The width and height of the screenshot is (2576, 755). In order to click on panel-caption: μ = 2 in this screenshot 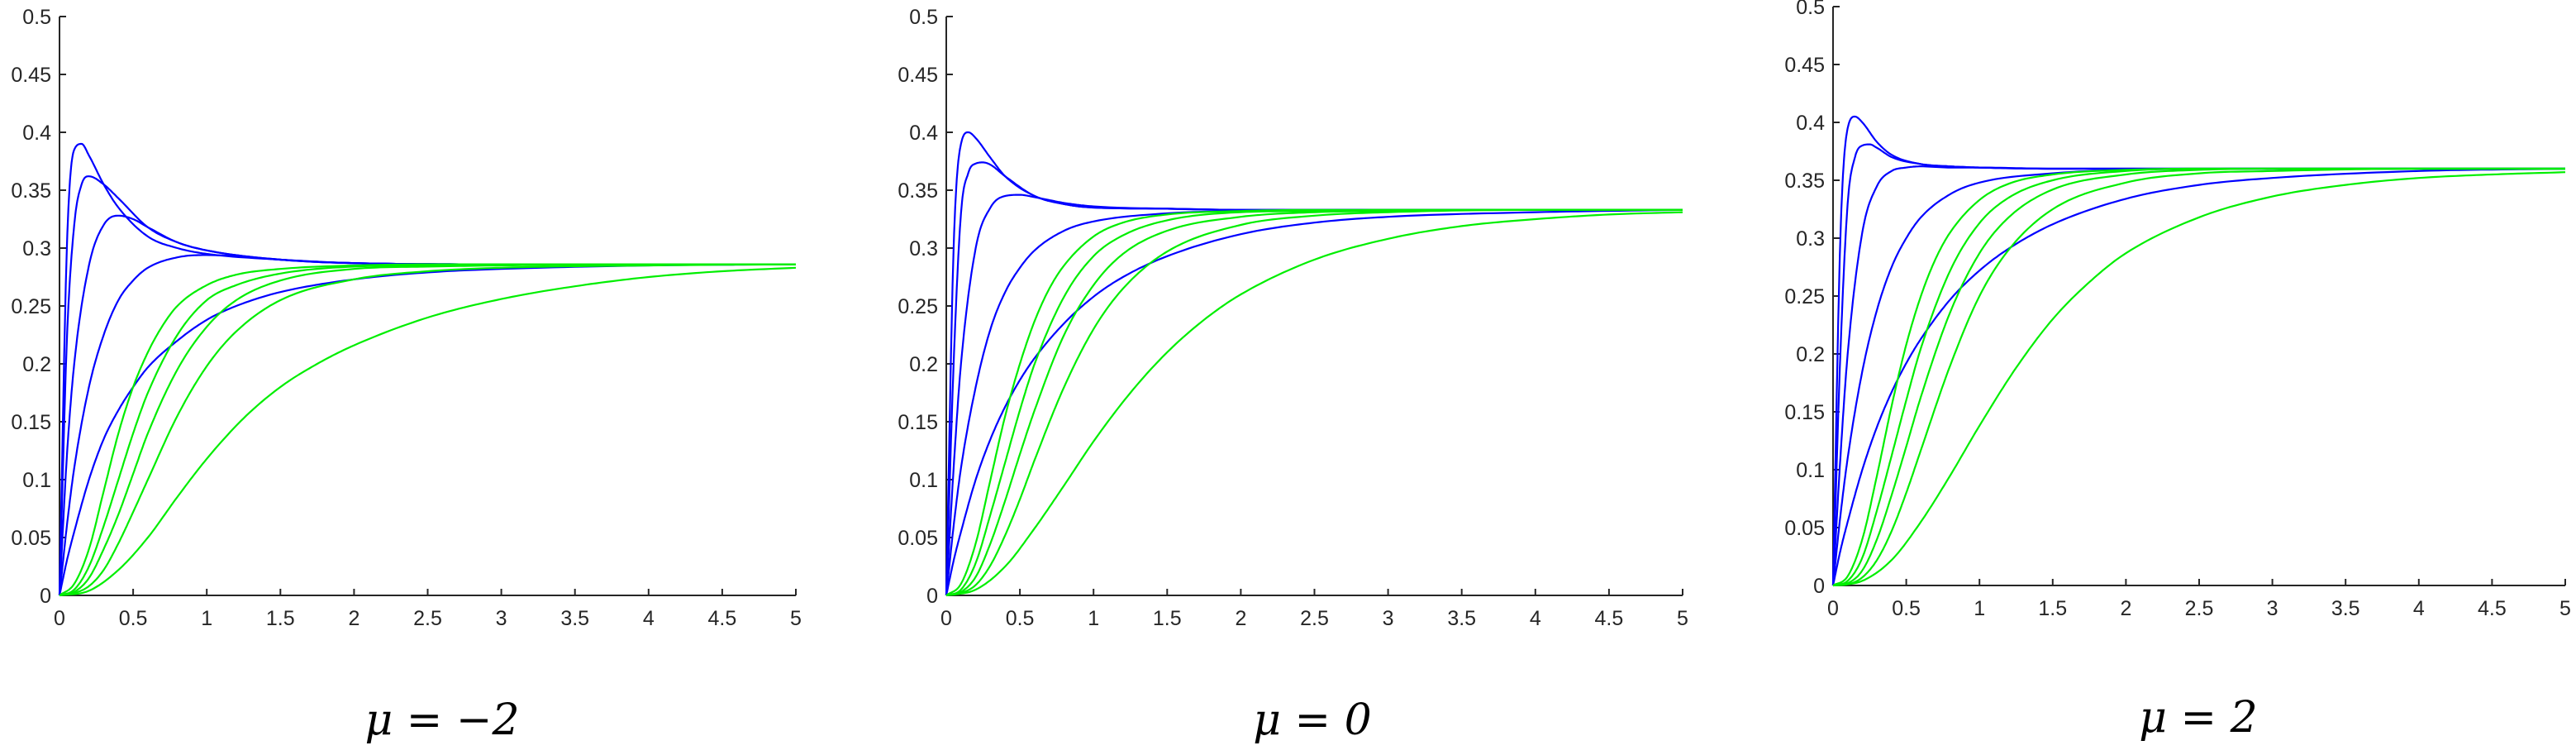, I will do `click(2199, 718)`.